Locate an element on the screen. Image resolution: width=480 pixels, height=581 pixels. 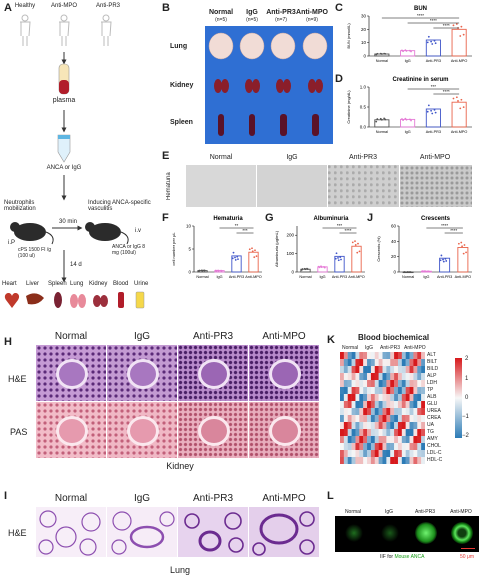
k-row-label: UA is located at coordinates (430, 425).